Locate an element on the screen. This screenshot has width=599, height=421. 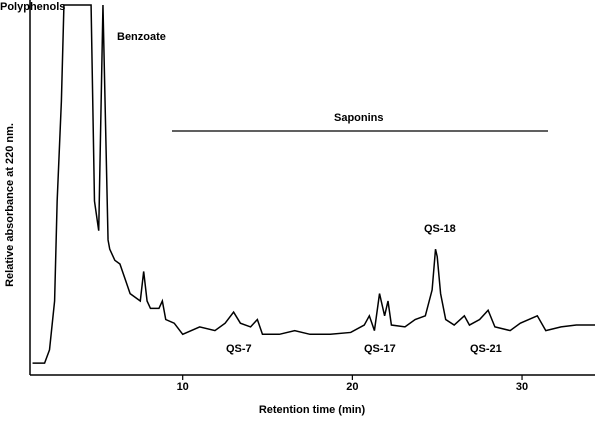
annotation: QS-21 is located at coordinates (486, 349).